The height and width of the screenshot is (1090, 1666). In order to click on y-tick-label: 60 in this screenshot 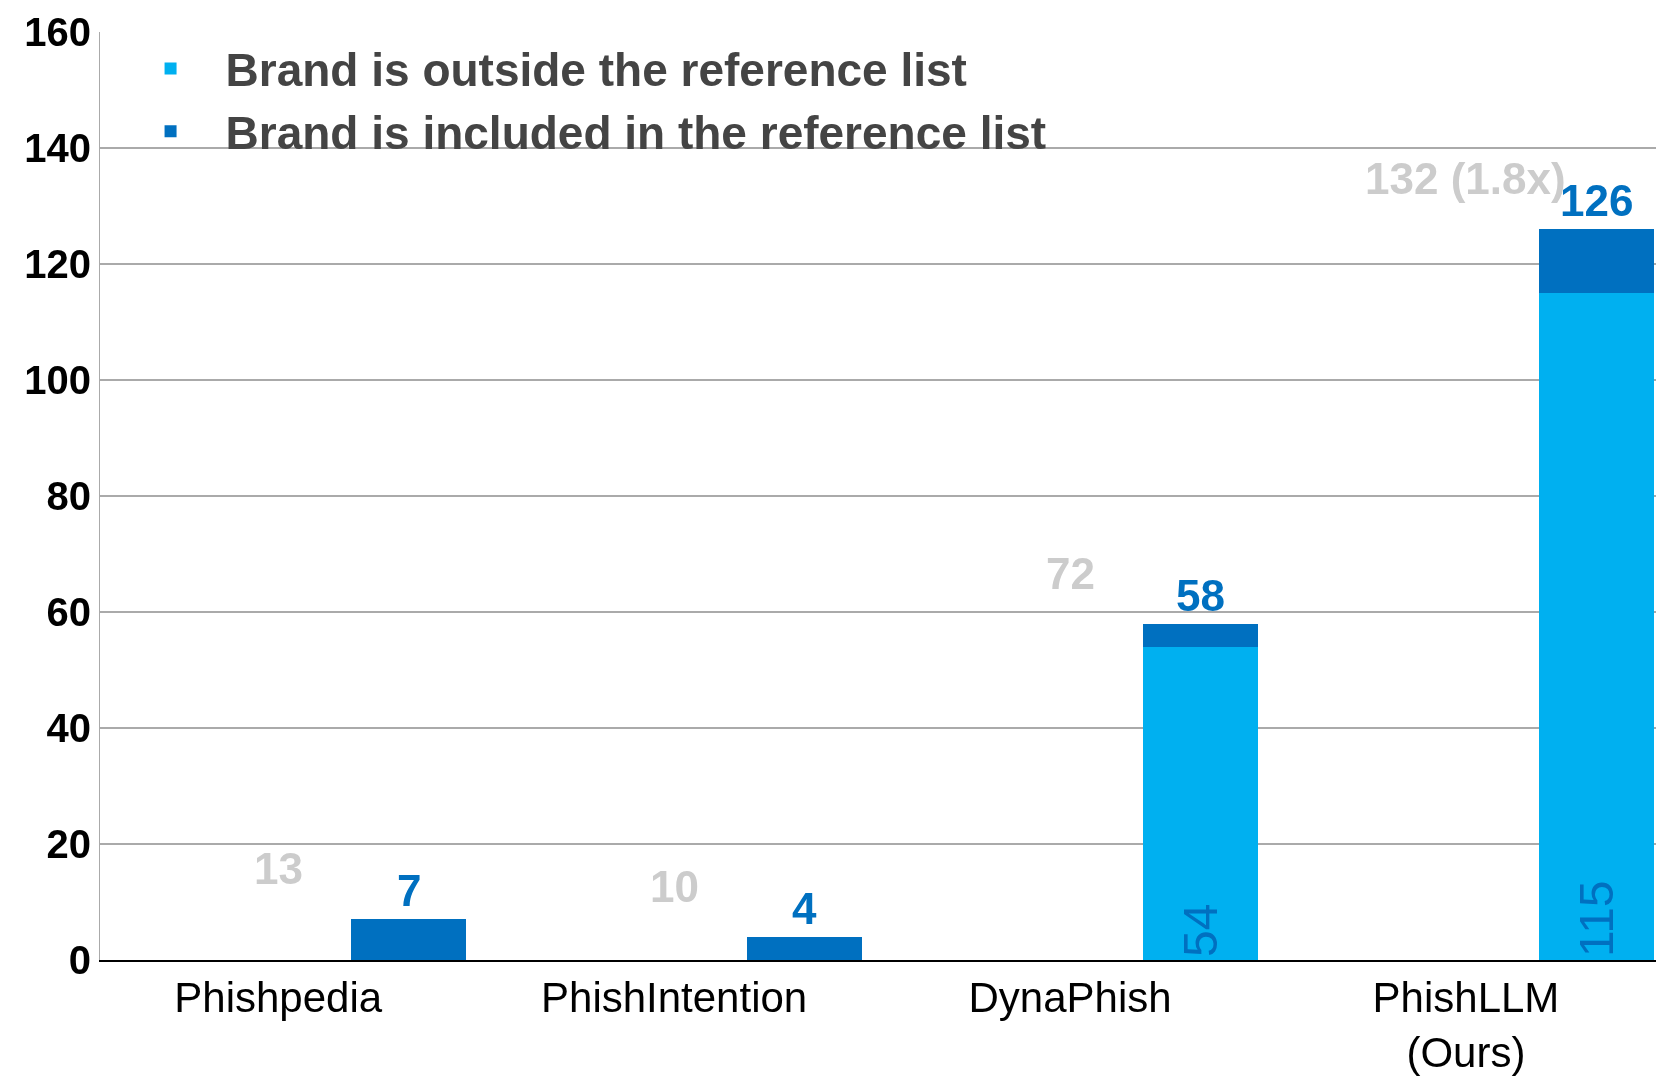, I will do `click(68, 612)`.